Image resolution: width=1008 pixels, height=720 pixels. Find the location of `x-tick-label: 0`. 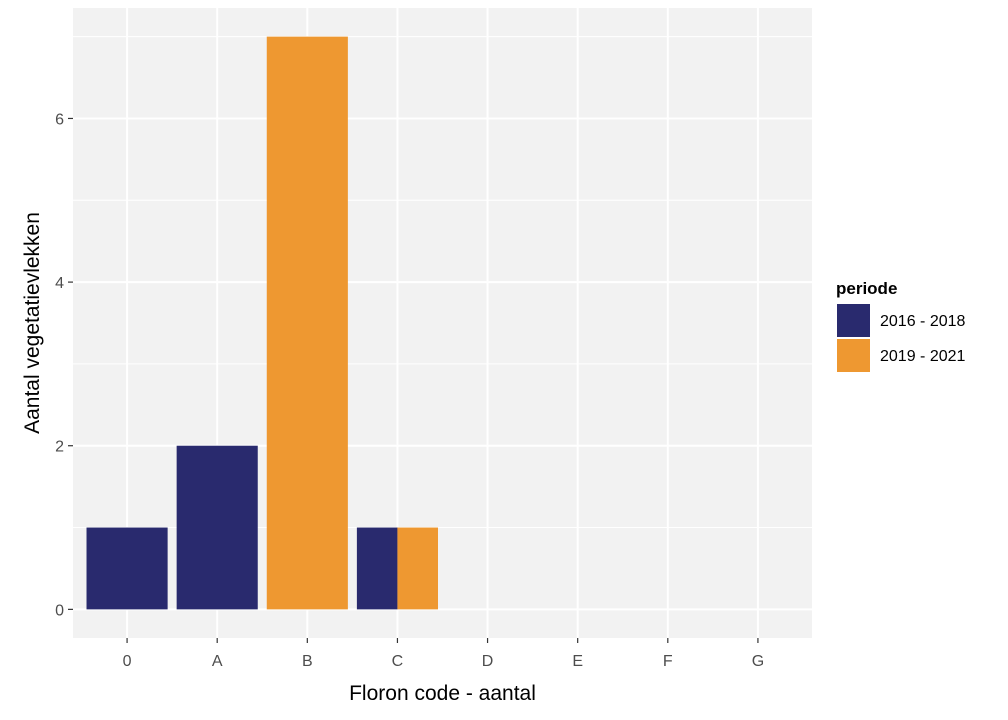

x-tick-label: 0 is located at coordinates (127, 661).